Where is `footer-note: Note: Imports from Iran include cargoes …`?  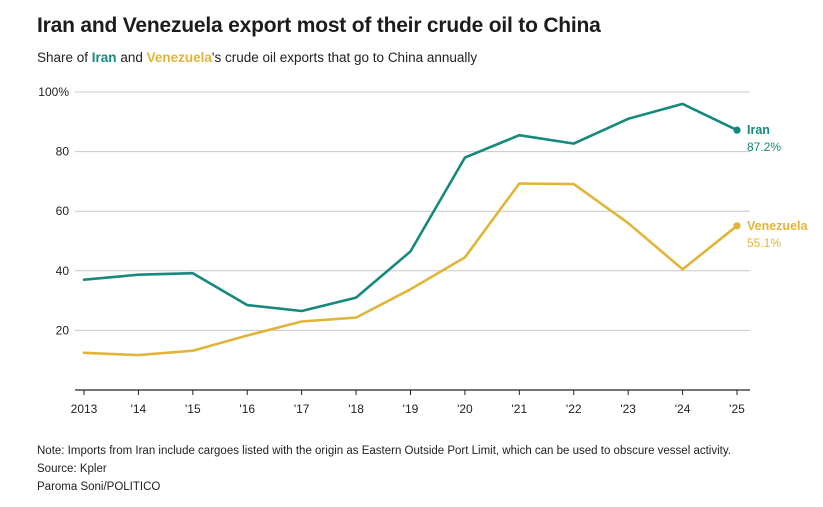 footer-note: Note: Imports from Iran include cargoes … is located at coordinates (384, 451).